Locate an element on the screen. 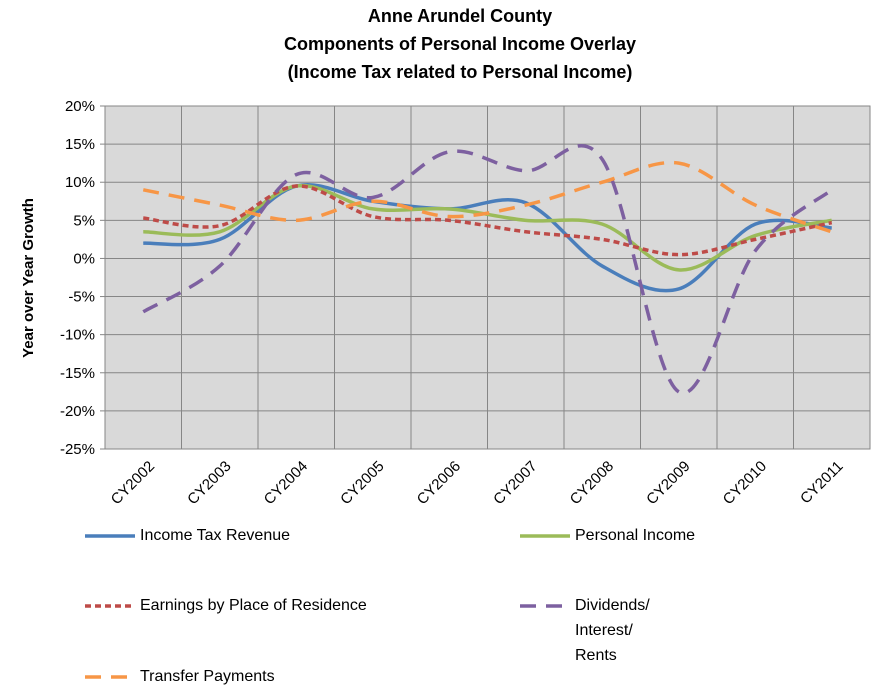  x-tick-label: CY2011 is located at coordinates (822, 483).